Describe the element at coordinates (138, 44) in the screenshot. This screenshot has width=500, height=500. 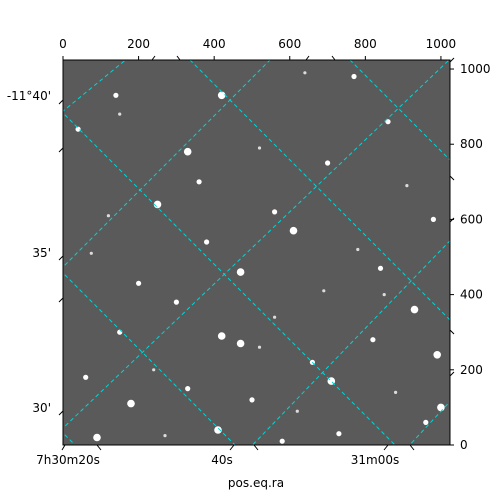
I see `top-tick-label: 200` at that location.